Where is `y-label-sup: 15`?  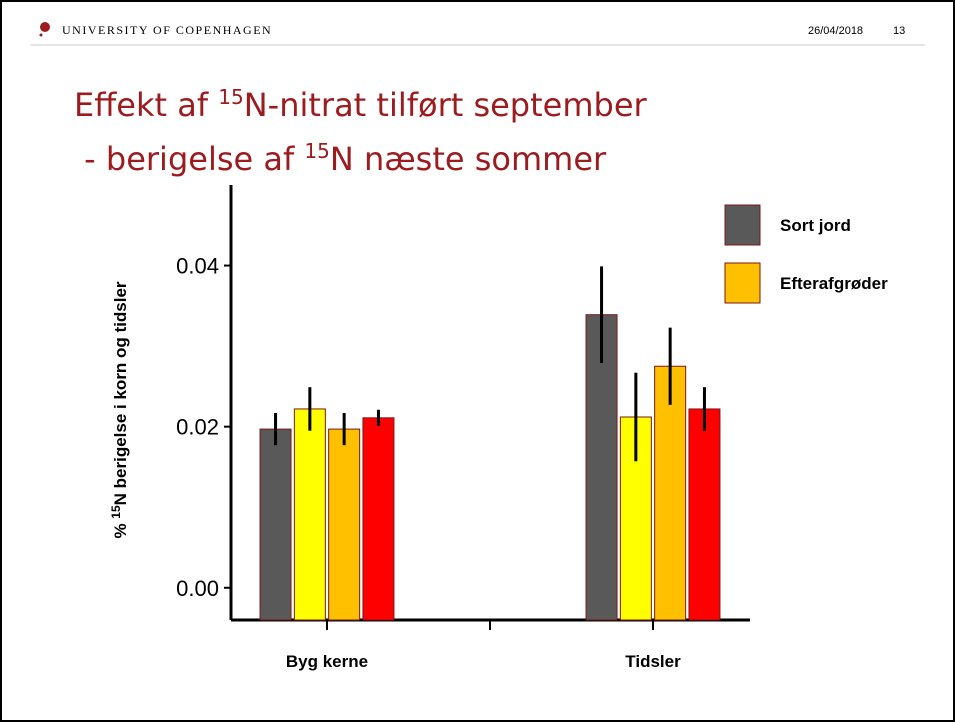 y-label-sup: 15 is located at coordinates (116, 512).